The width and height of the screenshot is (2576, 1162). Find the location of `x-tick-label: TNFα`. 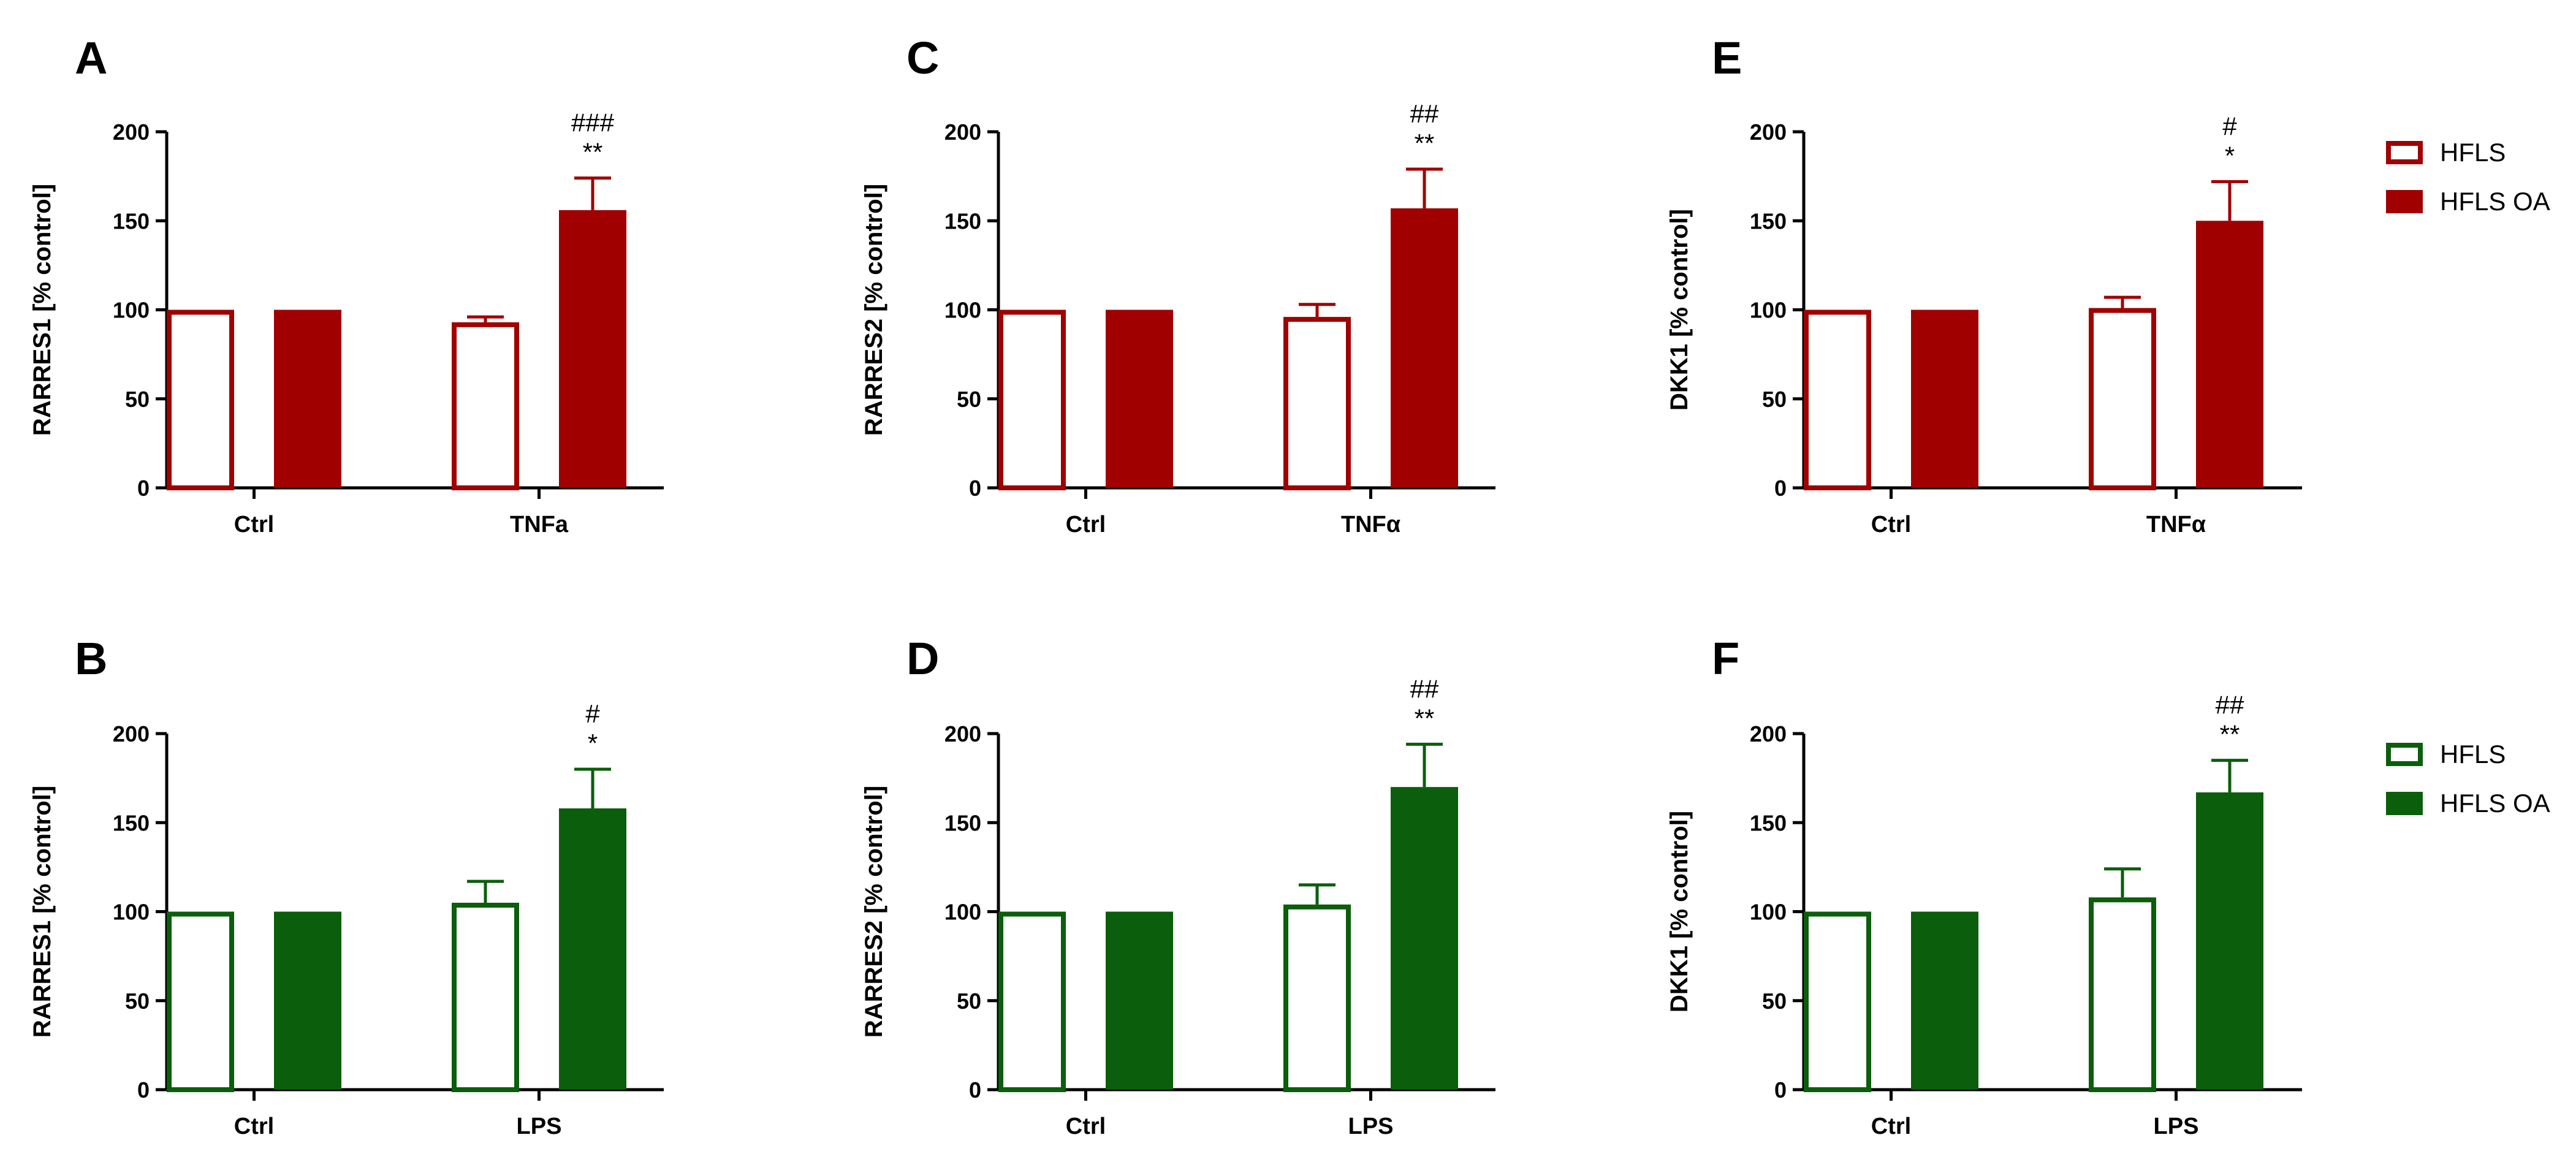

x-tick-label: TNFα is located at coordinates (2176, 524).